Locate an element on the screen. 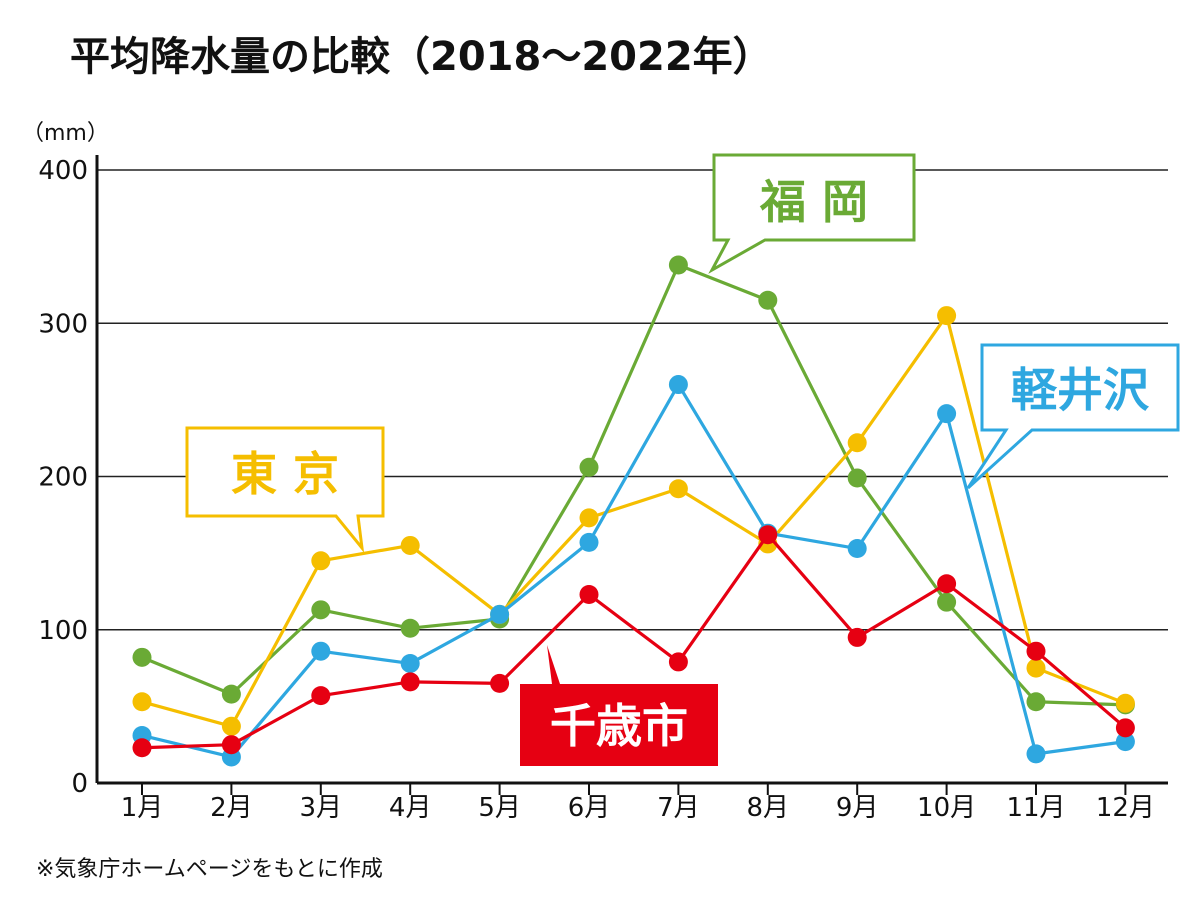 The image size is (1200, 900). callout-fukuoka: 福 岡 is located at coordinates (812, 213).